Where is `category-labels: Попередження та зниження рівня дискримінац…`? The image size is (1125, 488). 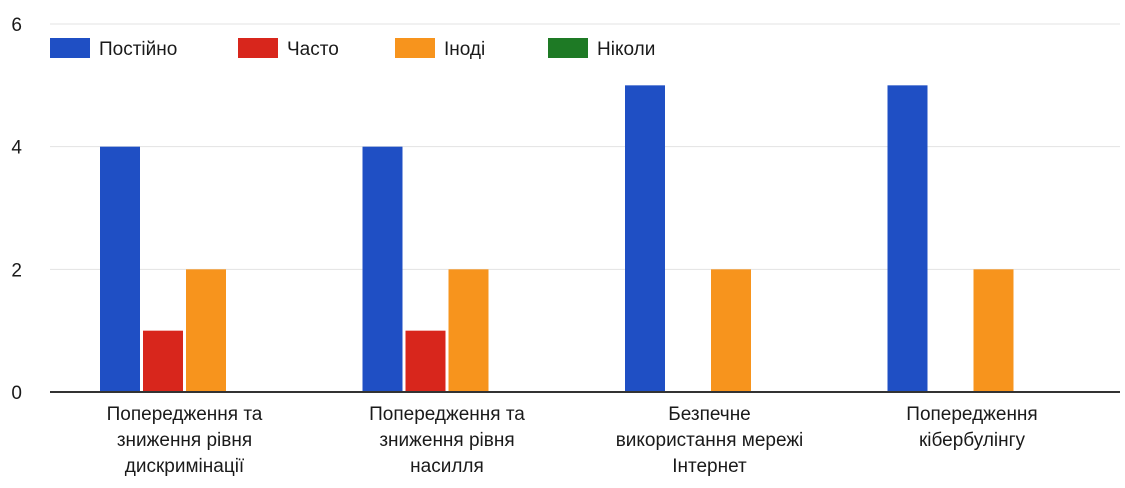
category-labels: Попередження та зниження рівня дискримінац… is located at coordinates (572, 440).